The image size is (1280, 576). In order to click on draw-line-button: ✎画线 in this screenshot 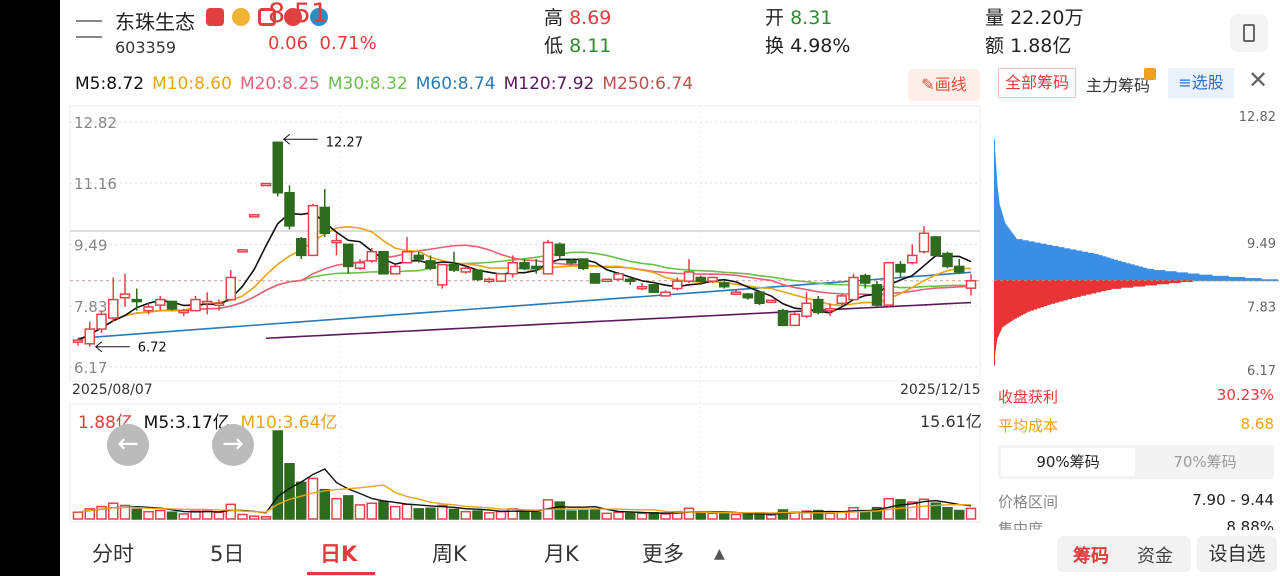, I will do `click(944, 85)`.